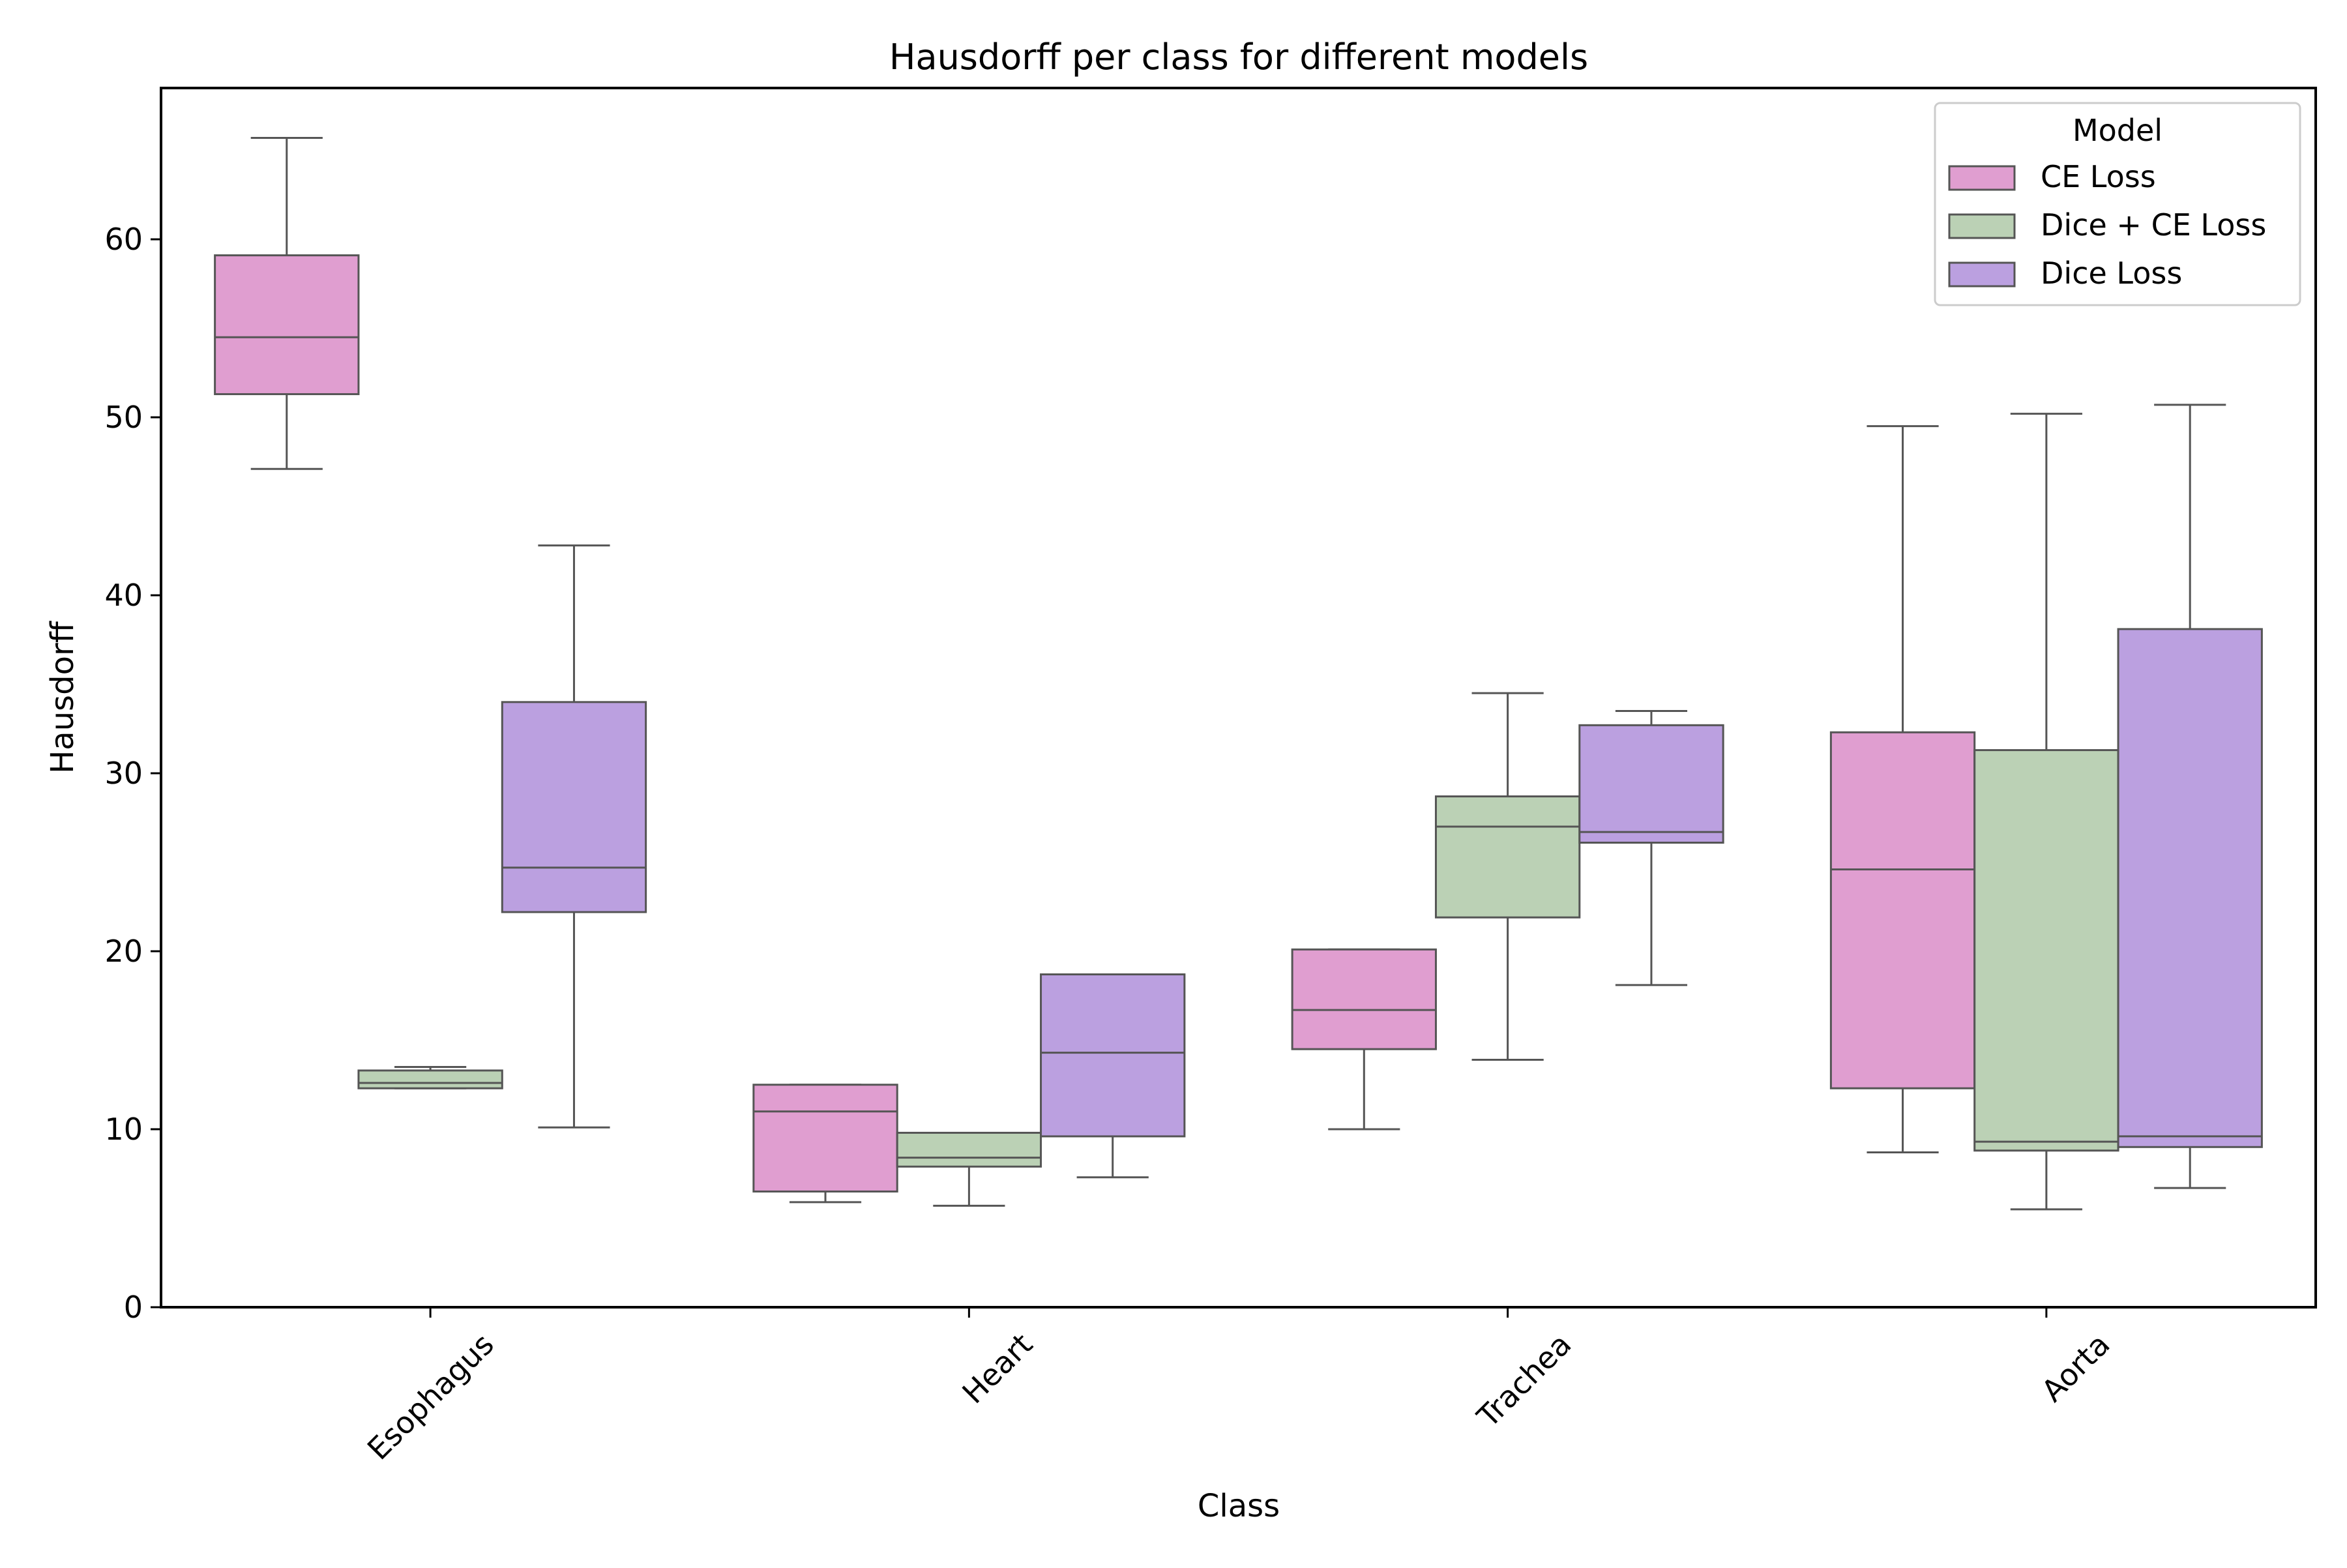 Image resolution: width=2347 pixels, height=1568 pixels. Describe the element at coordinates (1238, 58) in the screenshot. I see `chart-title: Hausdorff per class for different models` at that location.